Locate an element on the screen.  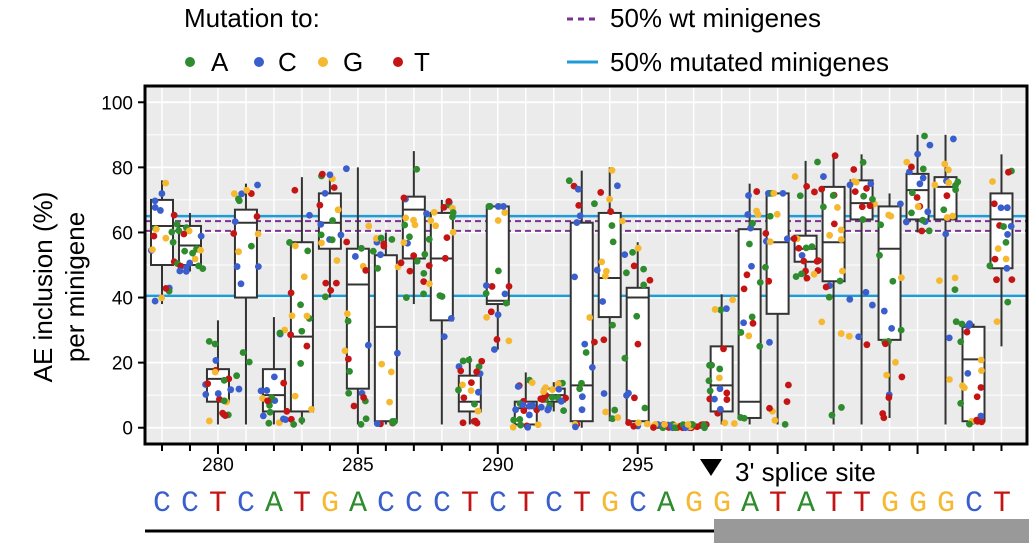
legend-wt-label: 50% wt minigenes is located at coordinates (715, 18).